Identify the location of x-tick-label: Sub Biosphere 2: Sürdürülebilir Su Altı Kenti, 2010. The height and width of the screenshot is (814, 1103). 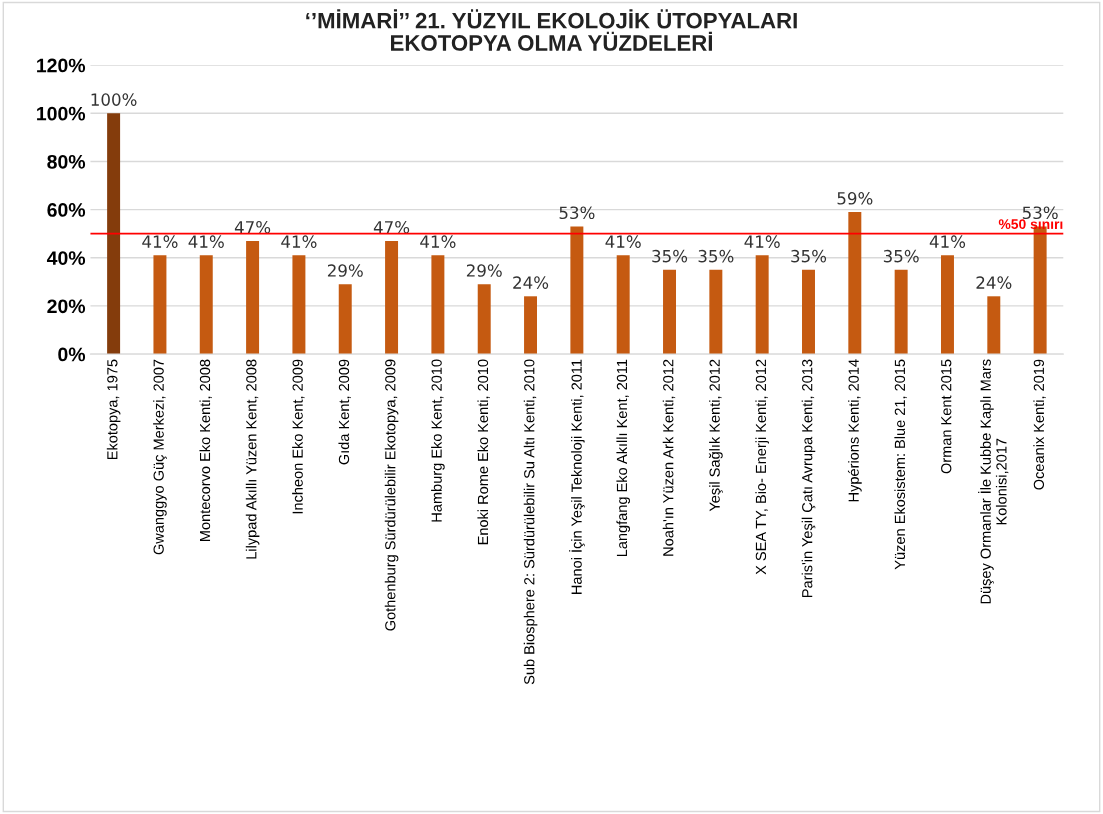
(530, 522).